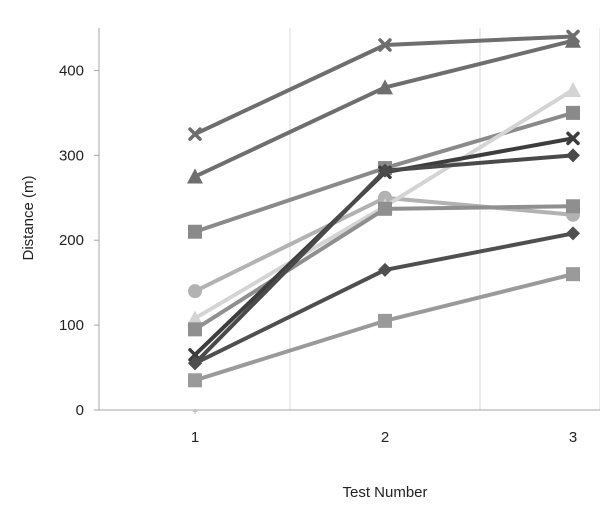  I want to click on y-axis-title: Distance (m), so click(28, 217).